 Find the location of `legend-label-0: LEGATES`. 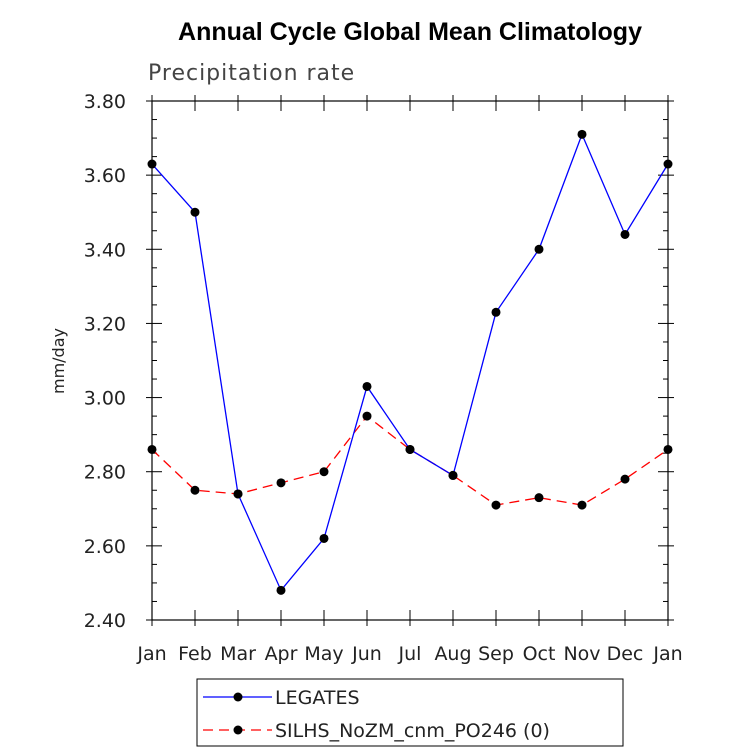

legend-label-0: LEGATES is located at coordinates (317, 698).